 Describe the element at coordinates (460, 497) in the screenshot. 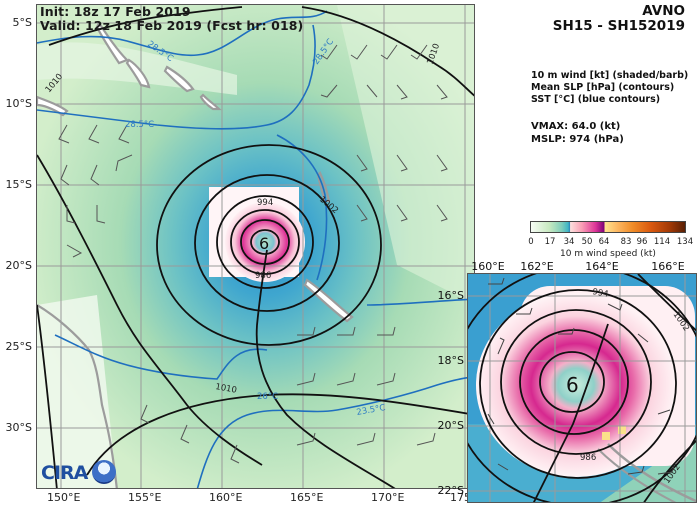

I see `lon-label: 175` at that location.